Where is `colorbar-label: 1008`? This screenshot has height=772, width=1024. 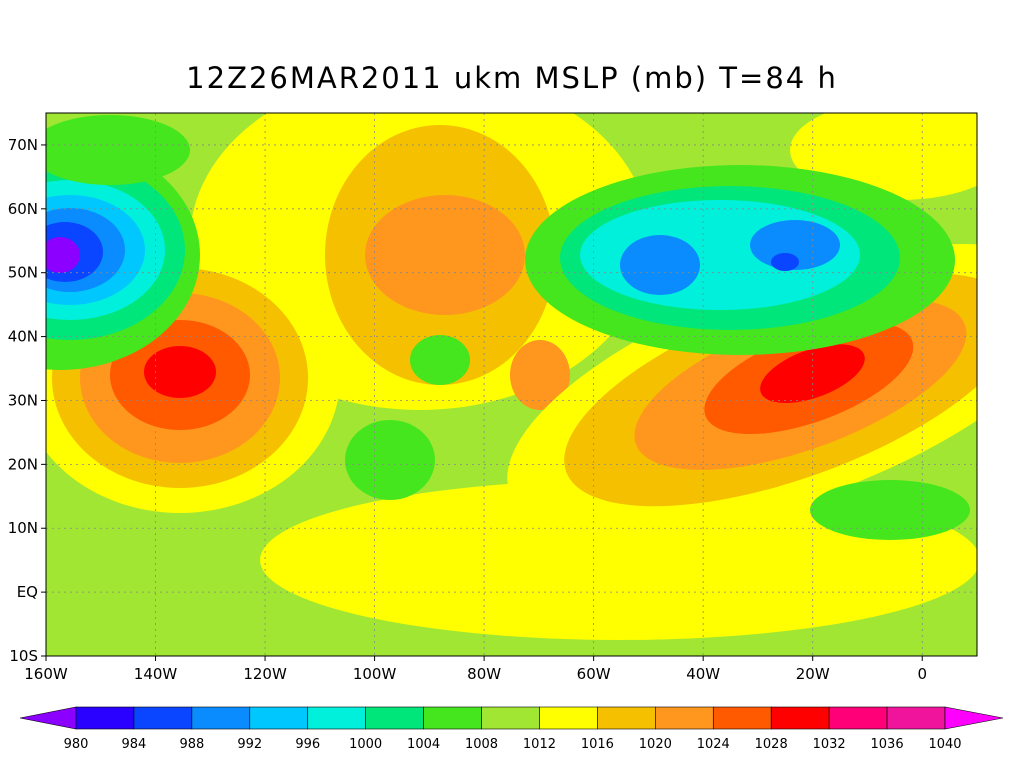 colorbar-label: 1008 is located at coordinates (481, 744).